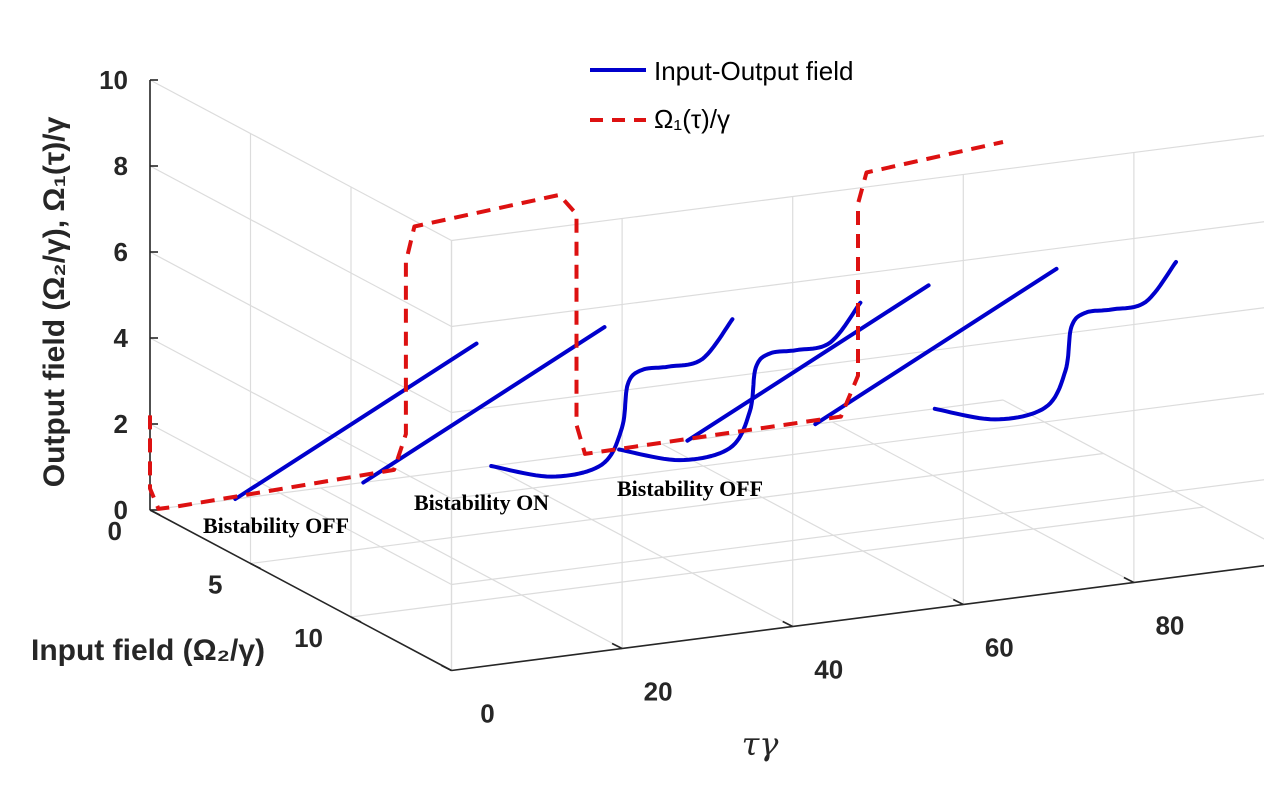 The width and height of the screenshot is (1264, 788). What do you see at coordinates (692, 119) in the screenshot?
I see `legend-label-omega1: Ω₁(τ)/γ` at bounding box center [692, 119].